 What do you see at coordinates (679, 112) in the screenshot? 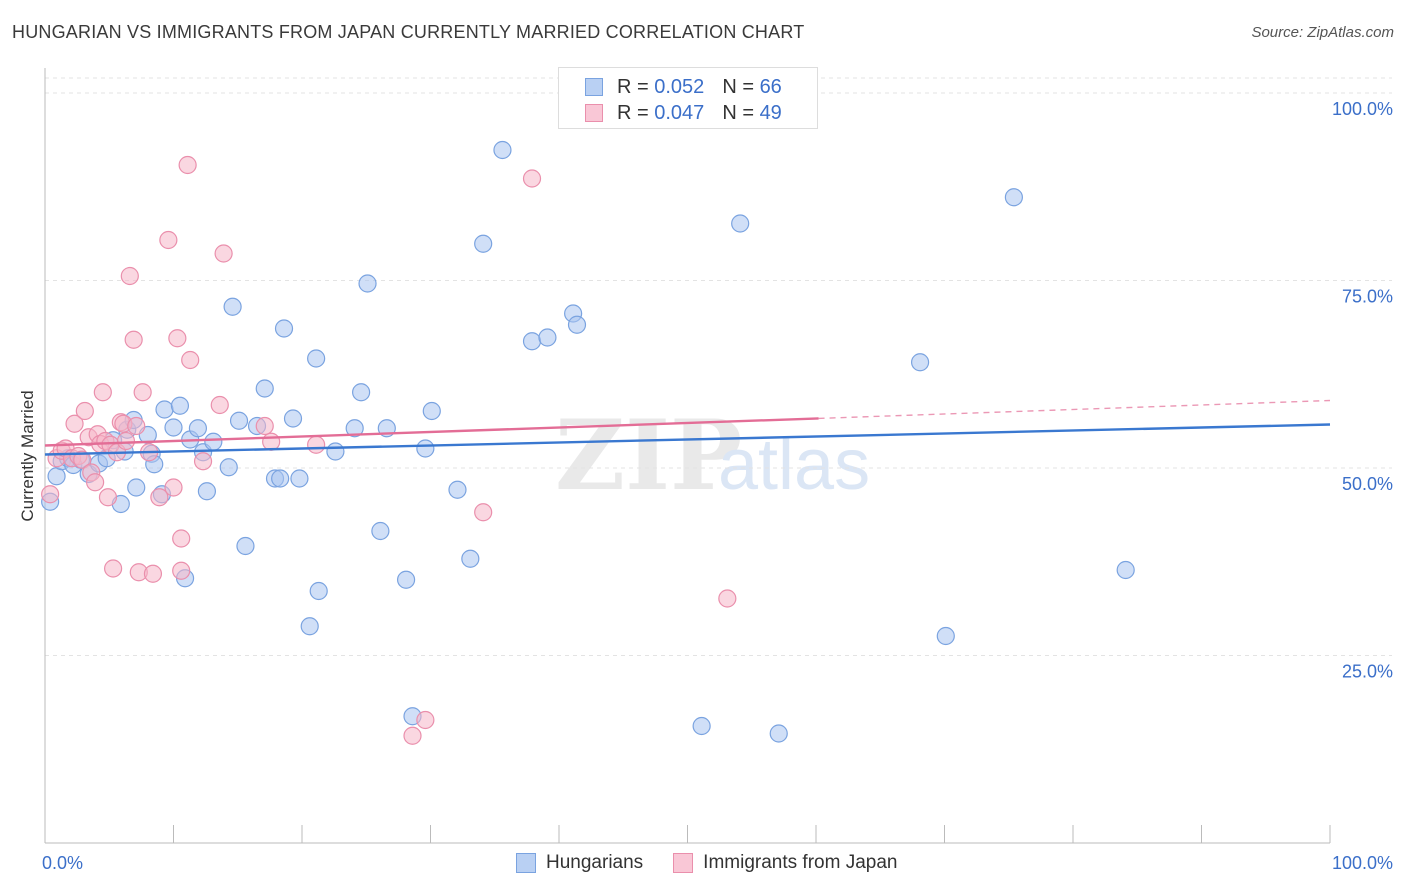
I see `r-value-japan: 0.047` at bounding box center [679, 112].